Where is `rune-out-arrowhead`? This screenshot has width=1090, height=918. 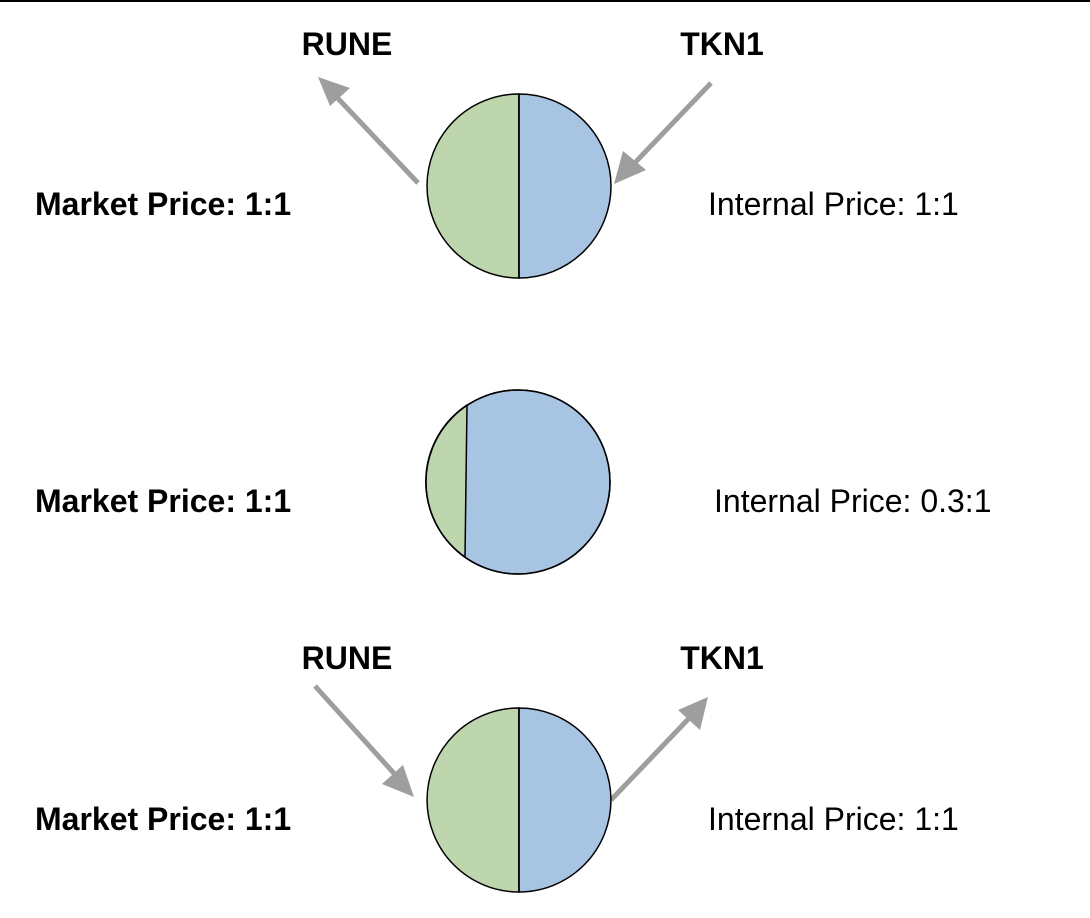 rune-out-arrowhead is located at coordinates (334, 91).